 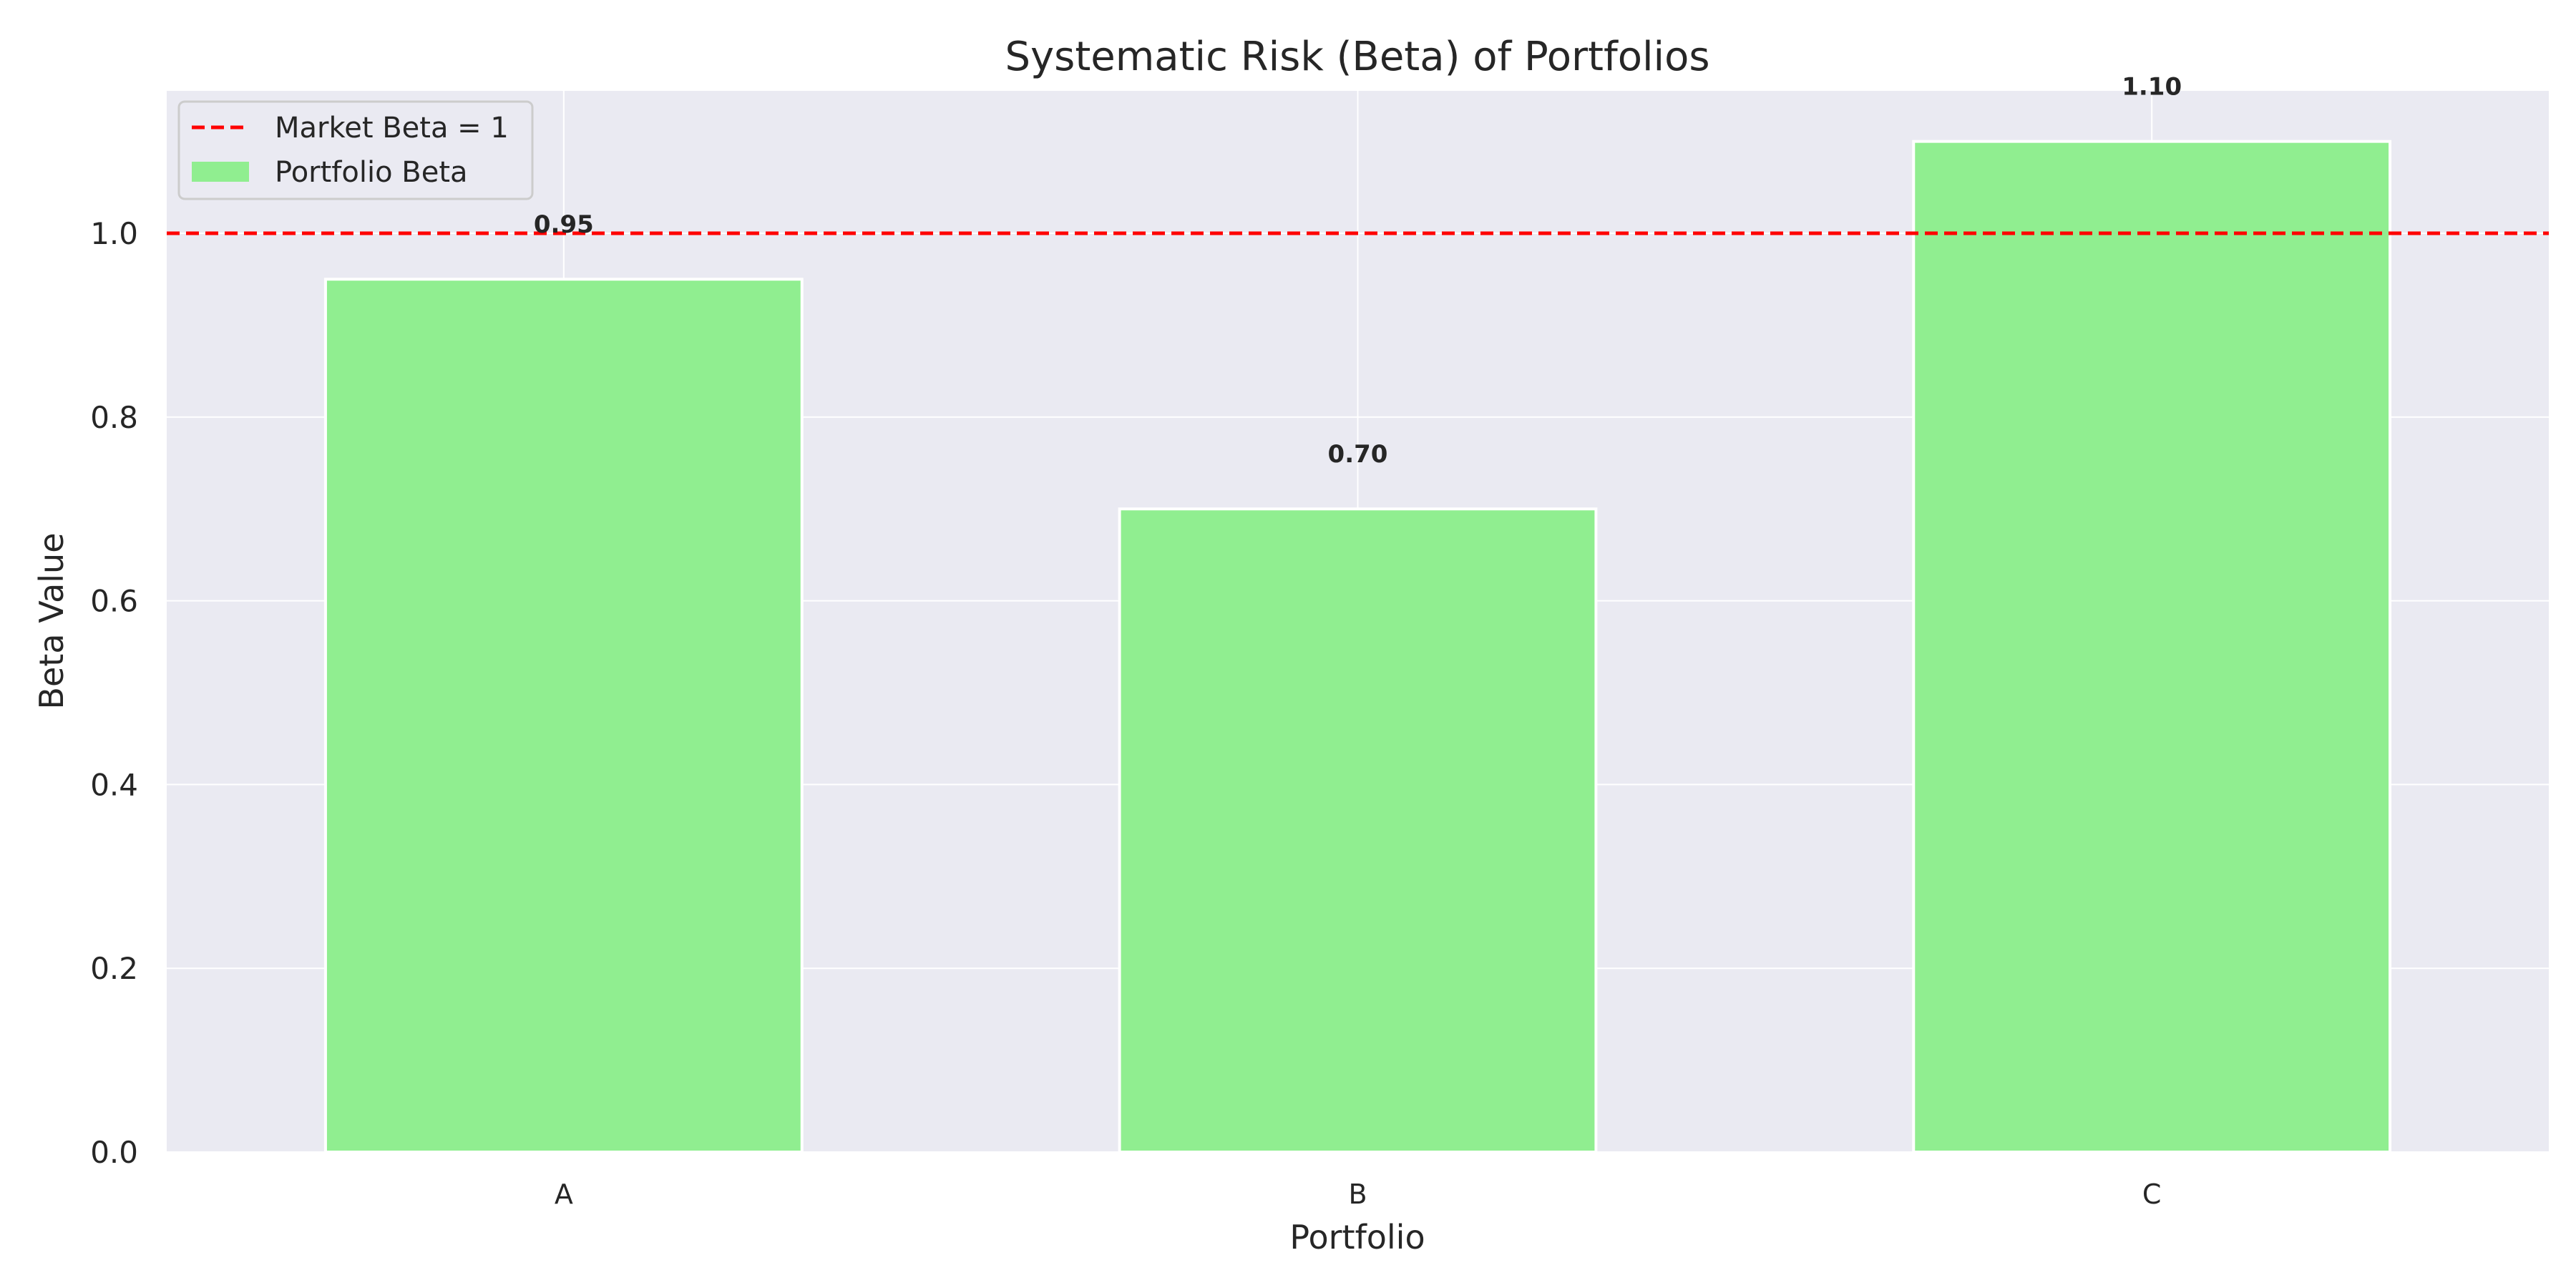 What do you see at coordinates (51, 620) in the screenshot?
I see `y-axis-label: Beta Value` at bounding box center [51, 620].